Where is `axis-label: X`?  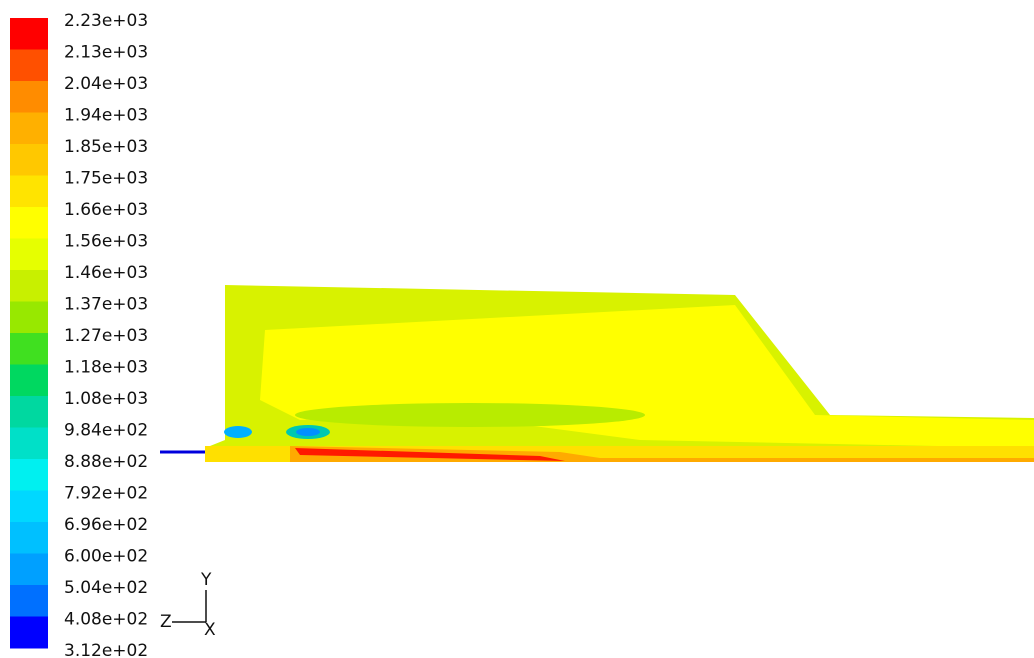 axis-label: X is located at coordinates (210, 630).